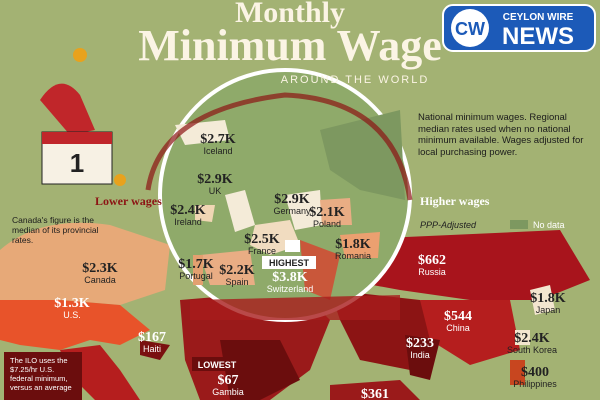  I want to click on wage-value: $1.7K, so click(196, 264).